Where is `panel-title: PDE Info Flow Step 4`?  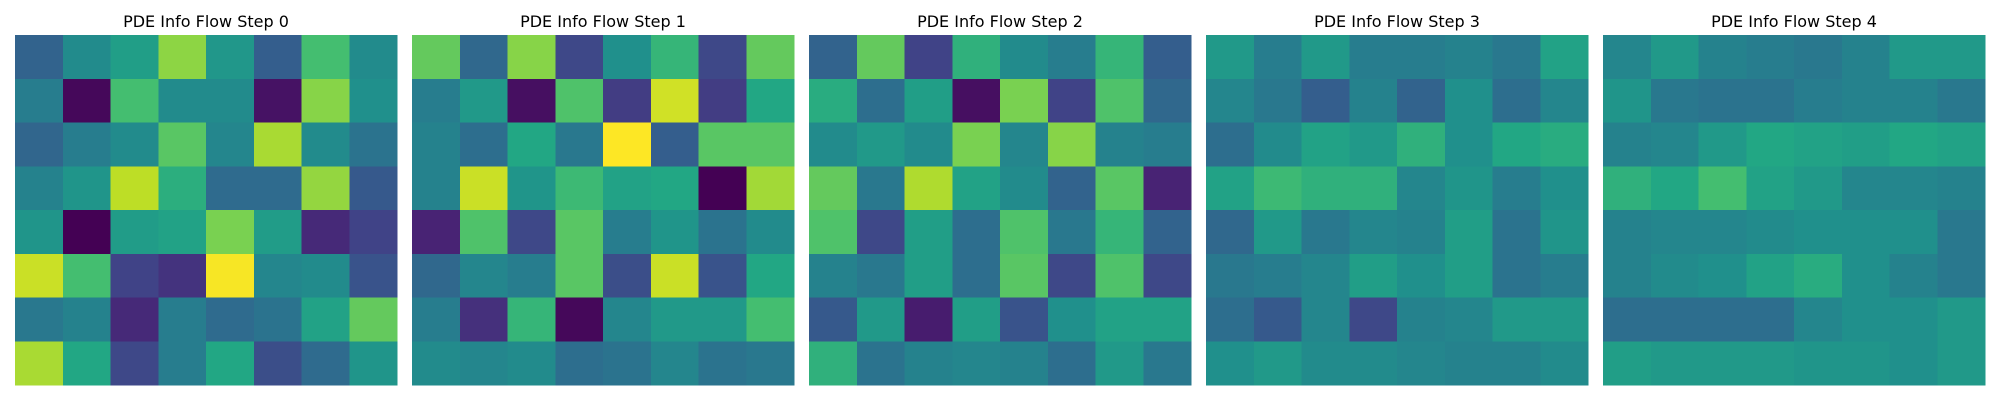 panel-title: PDE Info Flow Step 4 is located at coordinates (1794, 21).